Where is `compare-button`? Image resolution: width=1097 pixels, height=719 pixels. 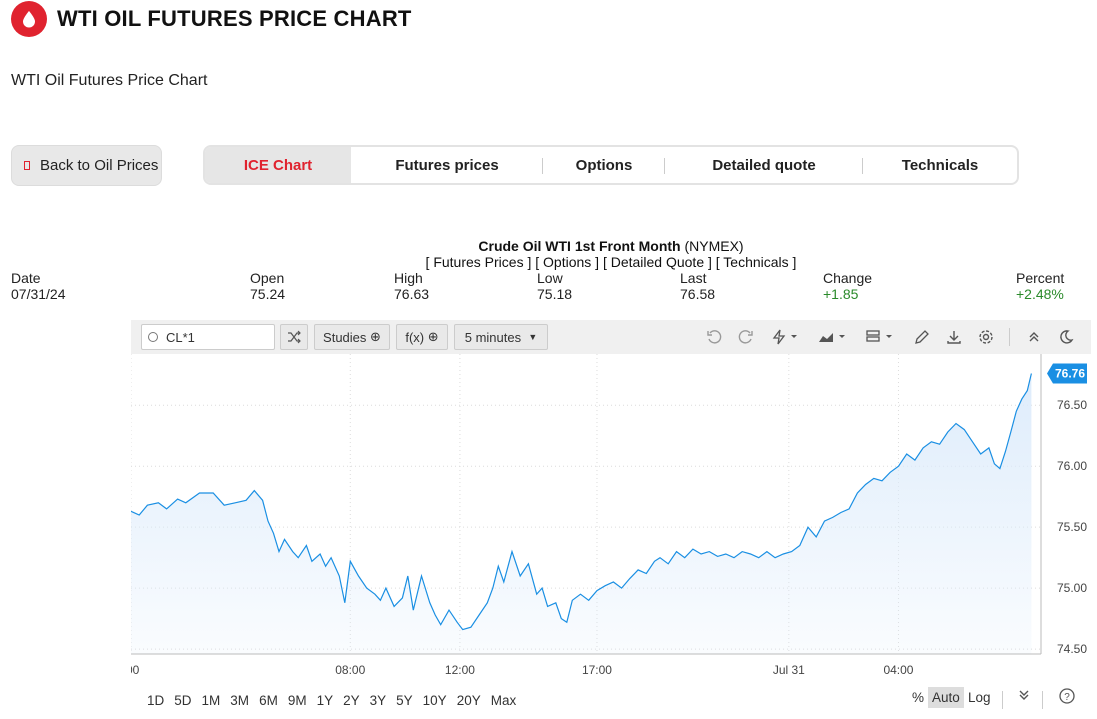
compare-button is located at coordinates (294, 337).